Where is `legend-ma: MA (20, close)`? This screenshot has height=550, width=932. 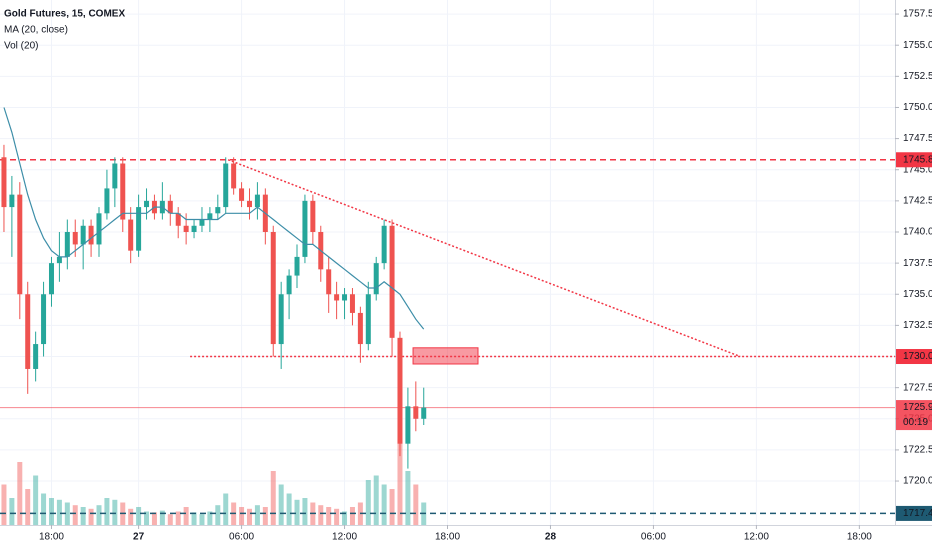 legend-ma: MA (20, close) is located at coordinates (36, 30).